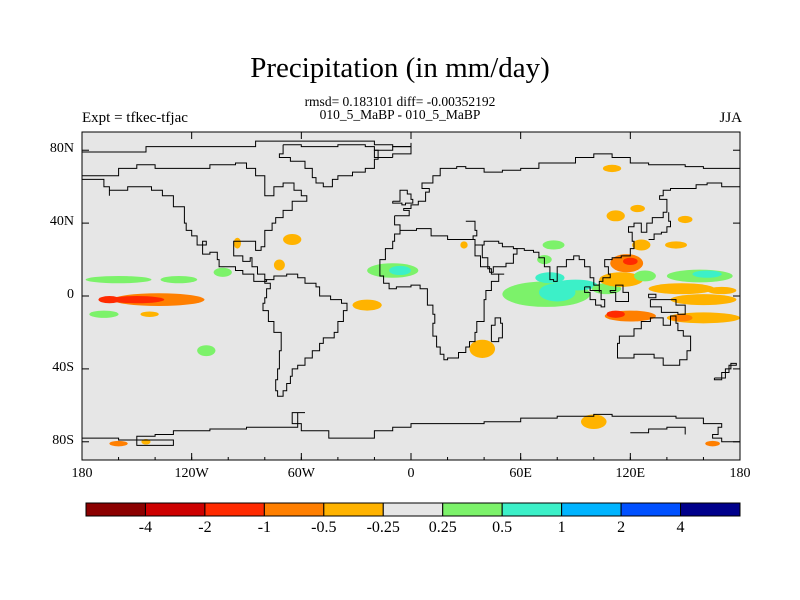 The height and width of the screenshot is (600, 800). What do you see at coordinates (502, 527) in the screenshot?
I see `colorbar-label: 0.5` at bounding box center [502, 527].